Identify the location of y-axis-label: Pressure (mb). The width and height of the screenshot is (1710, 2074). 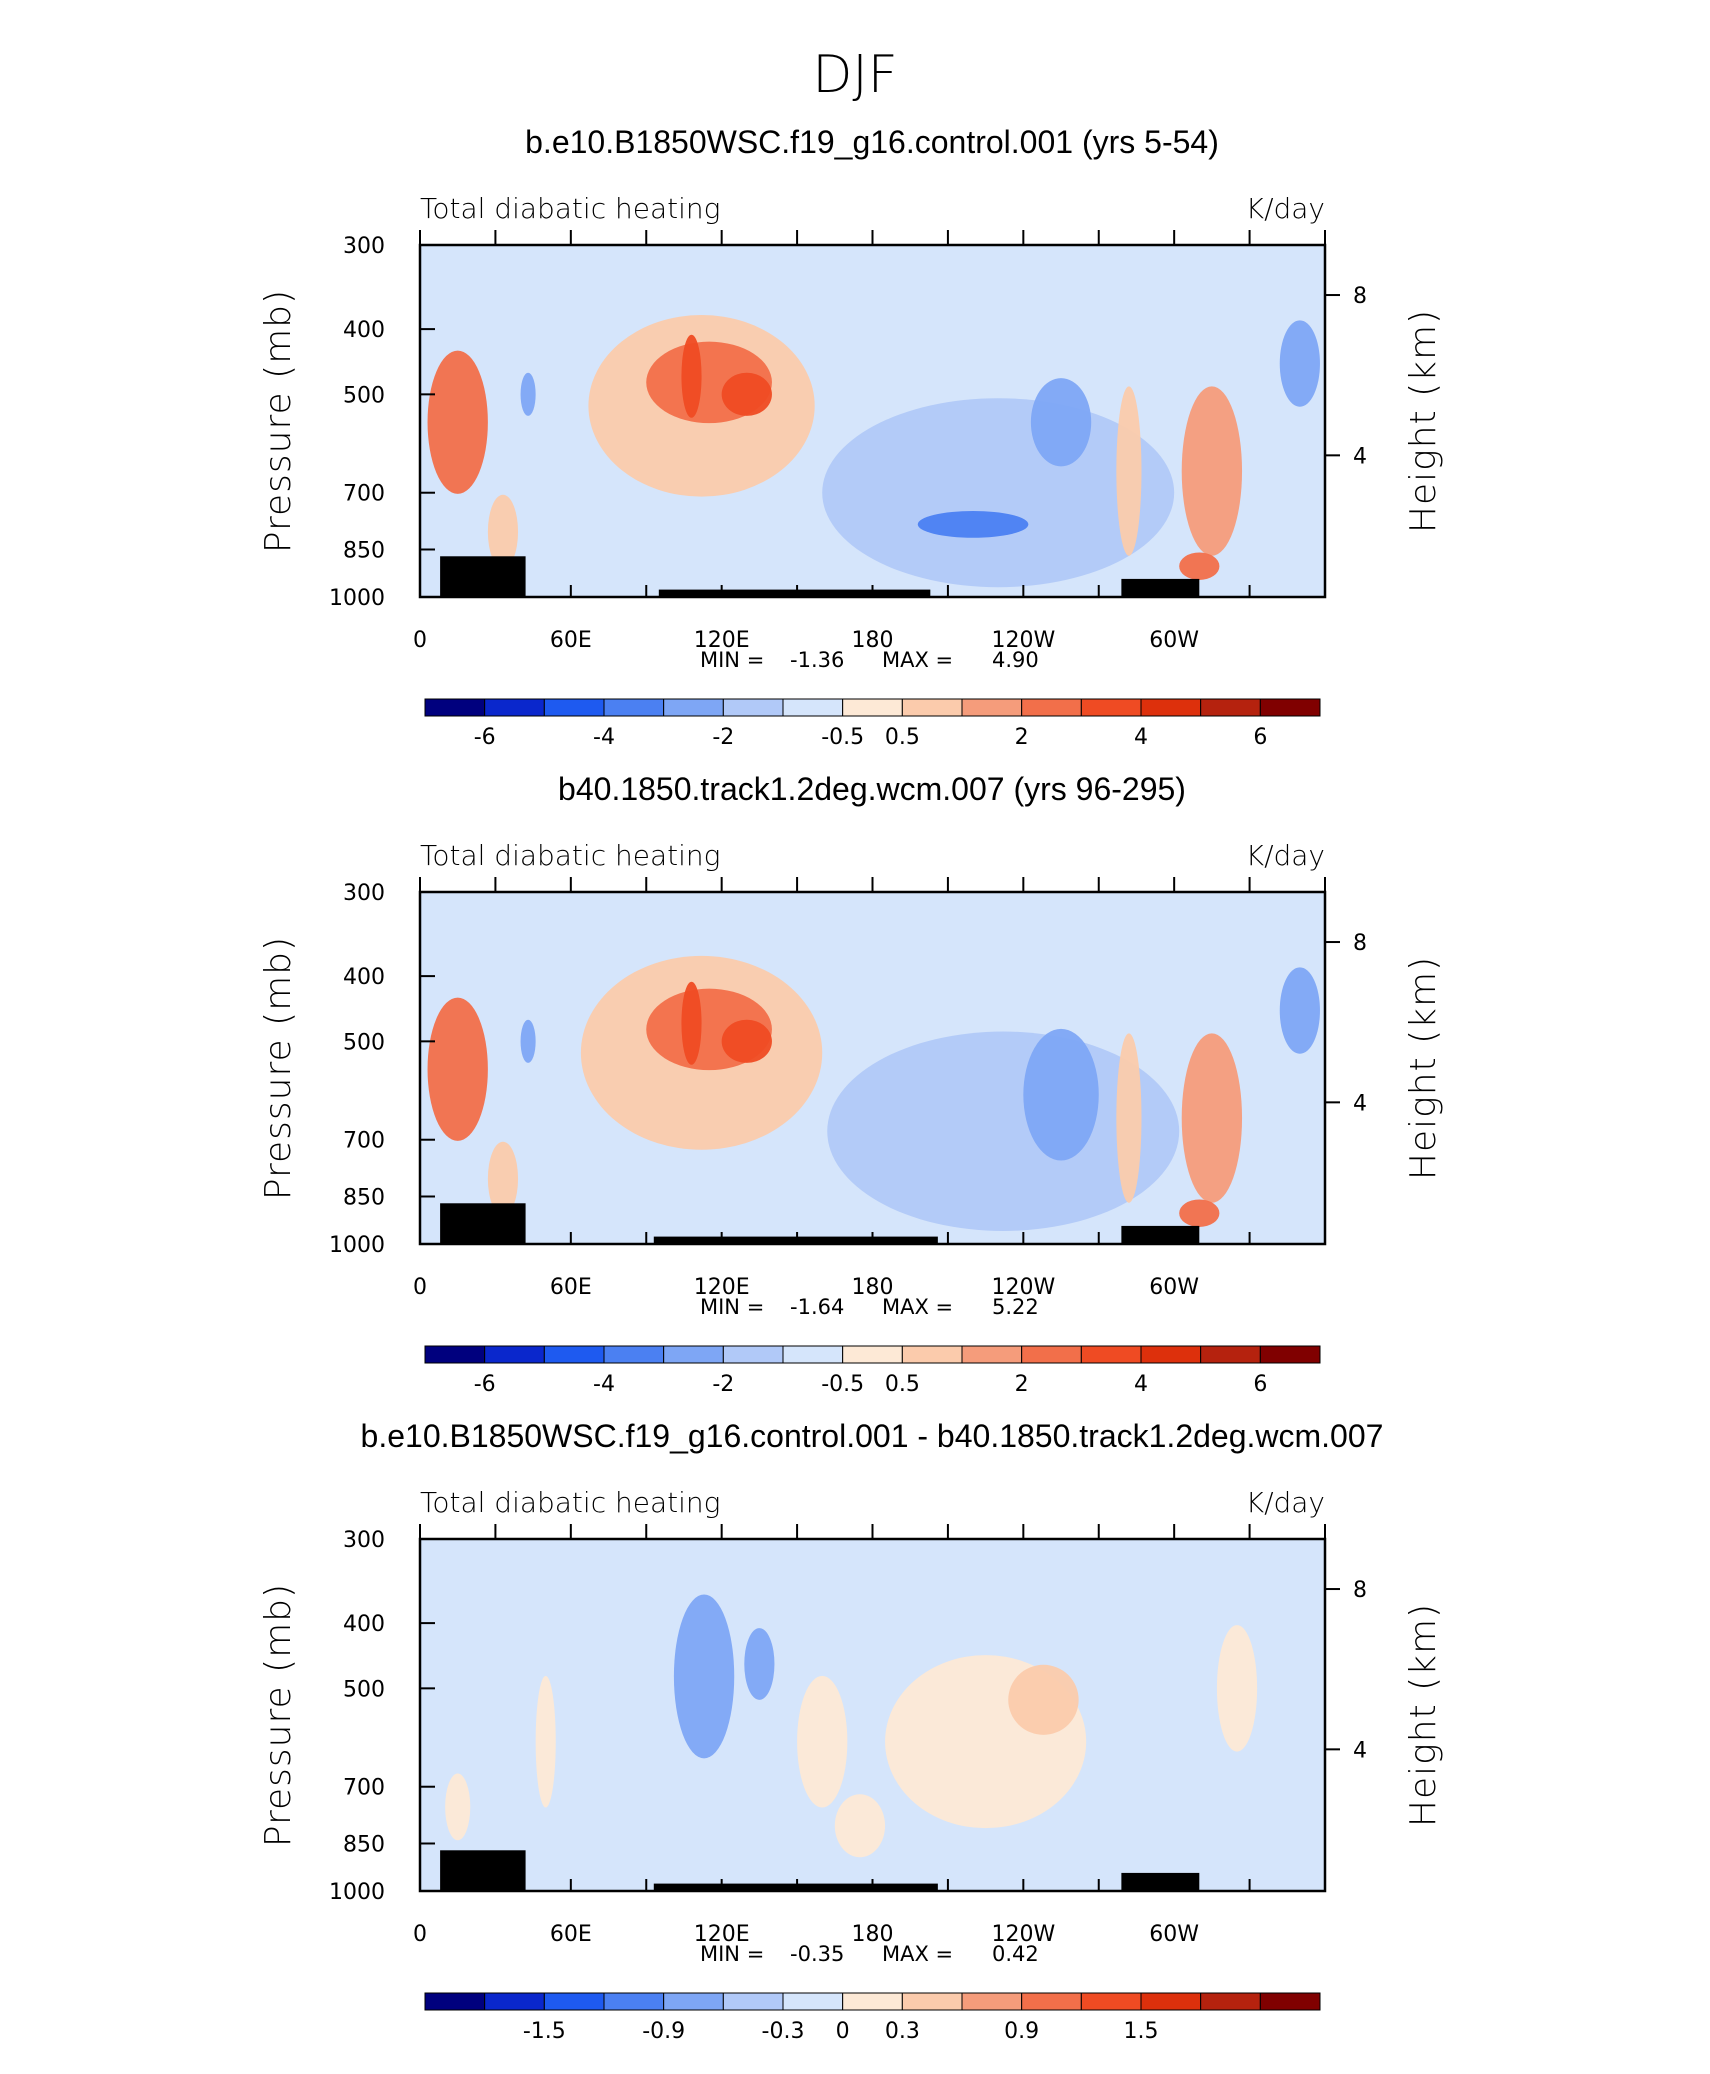
(278, 1068).